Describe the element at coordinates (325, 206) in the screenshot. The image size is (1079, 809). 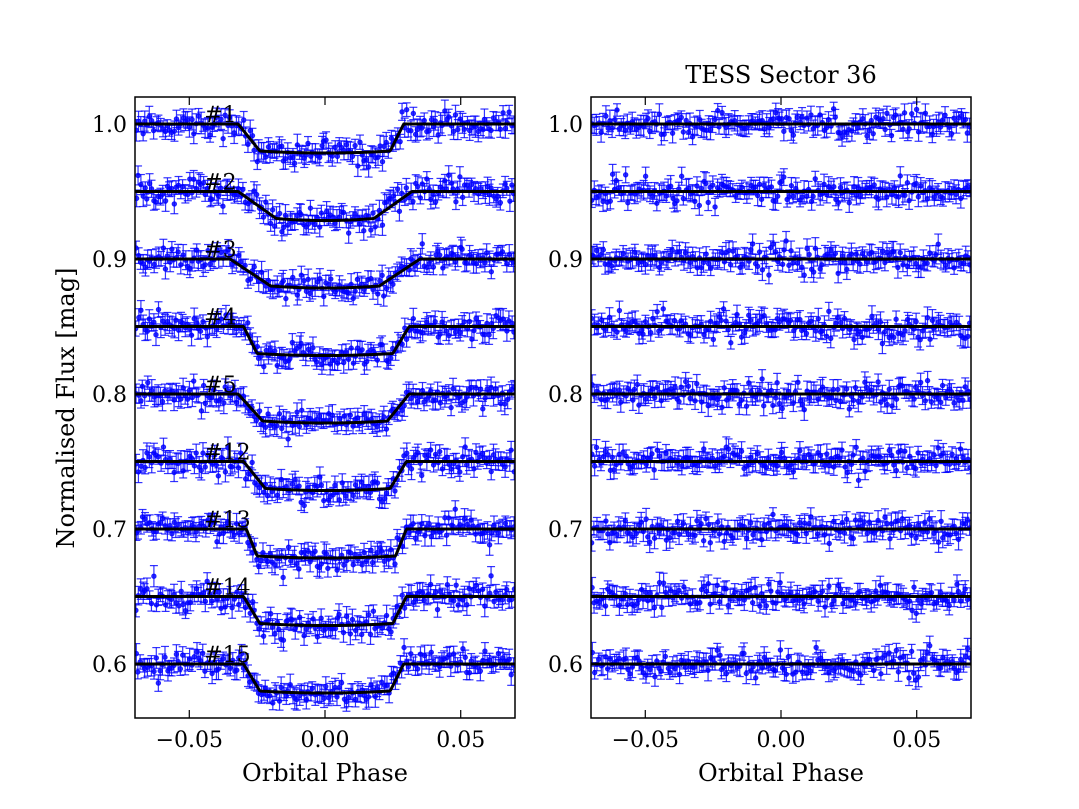
I see `model-curve` at that location.